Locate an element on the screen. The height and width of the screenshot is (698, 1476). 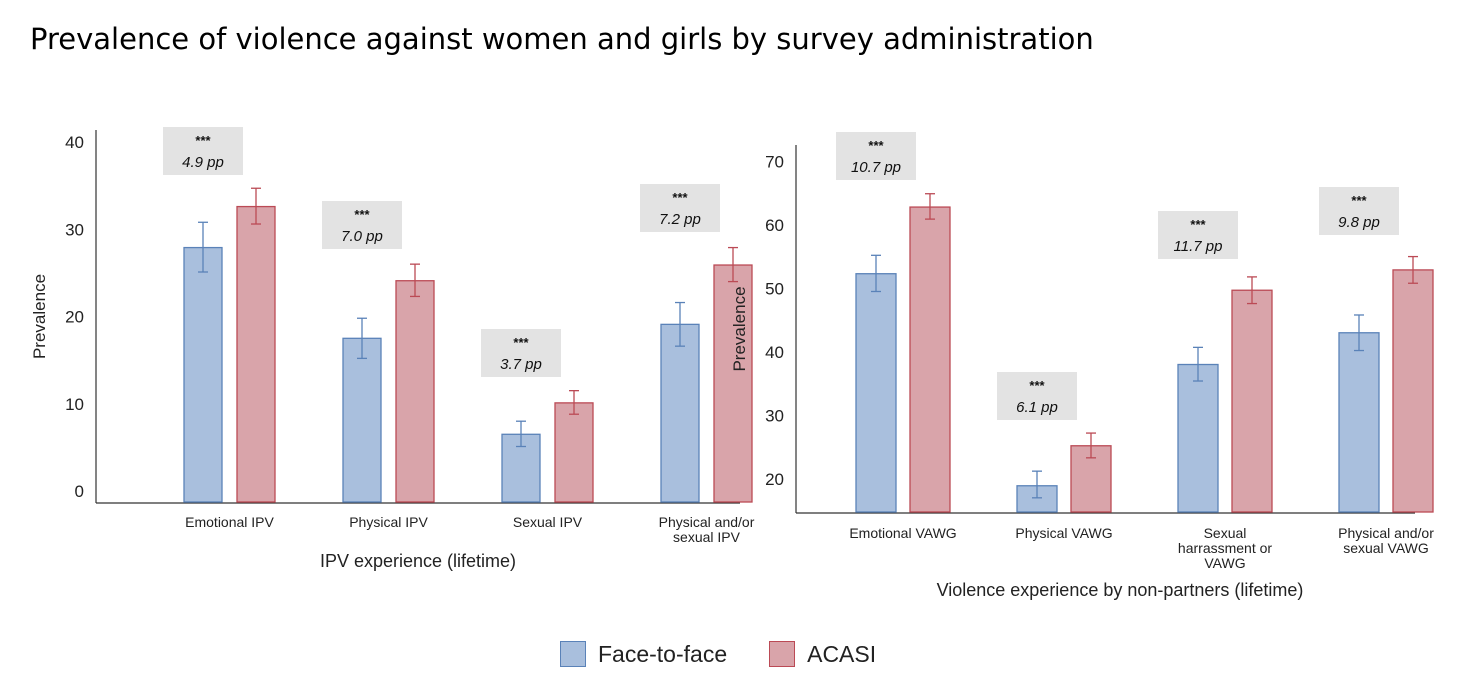
annotation-value: 4.9 pp is located at coordinates (203, 162).